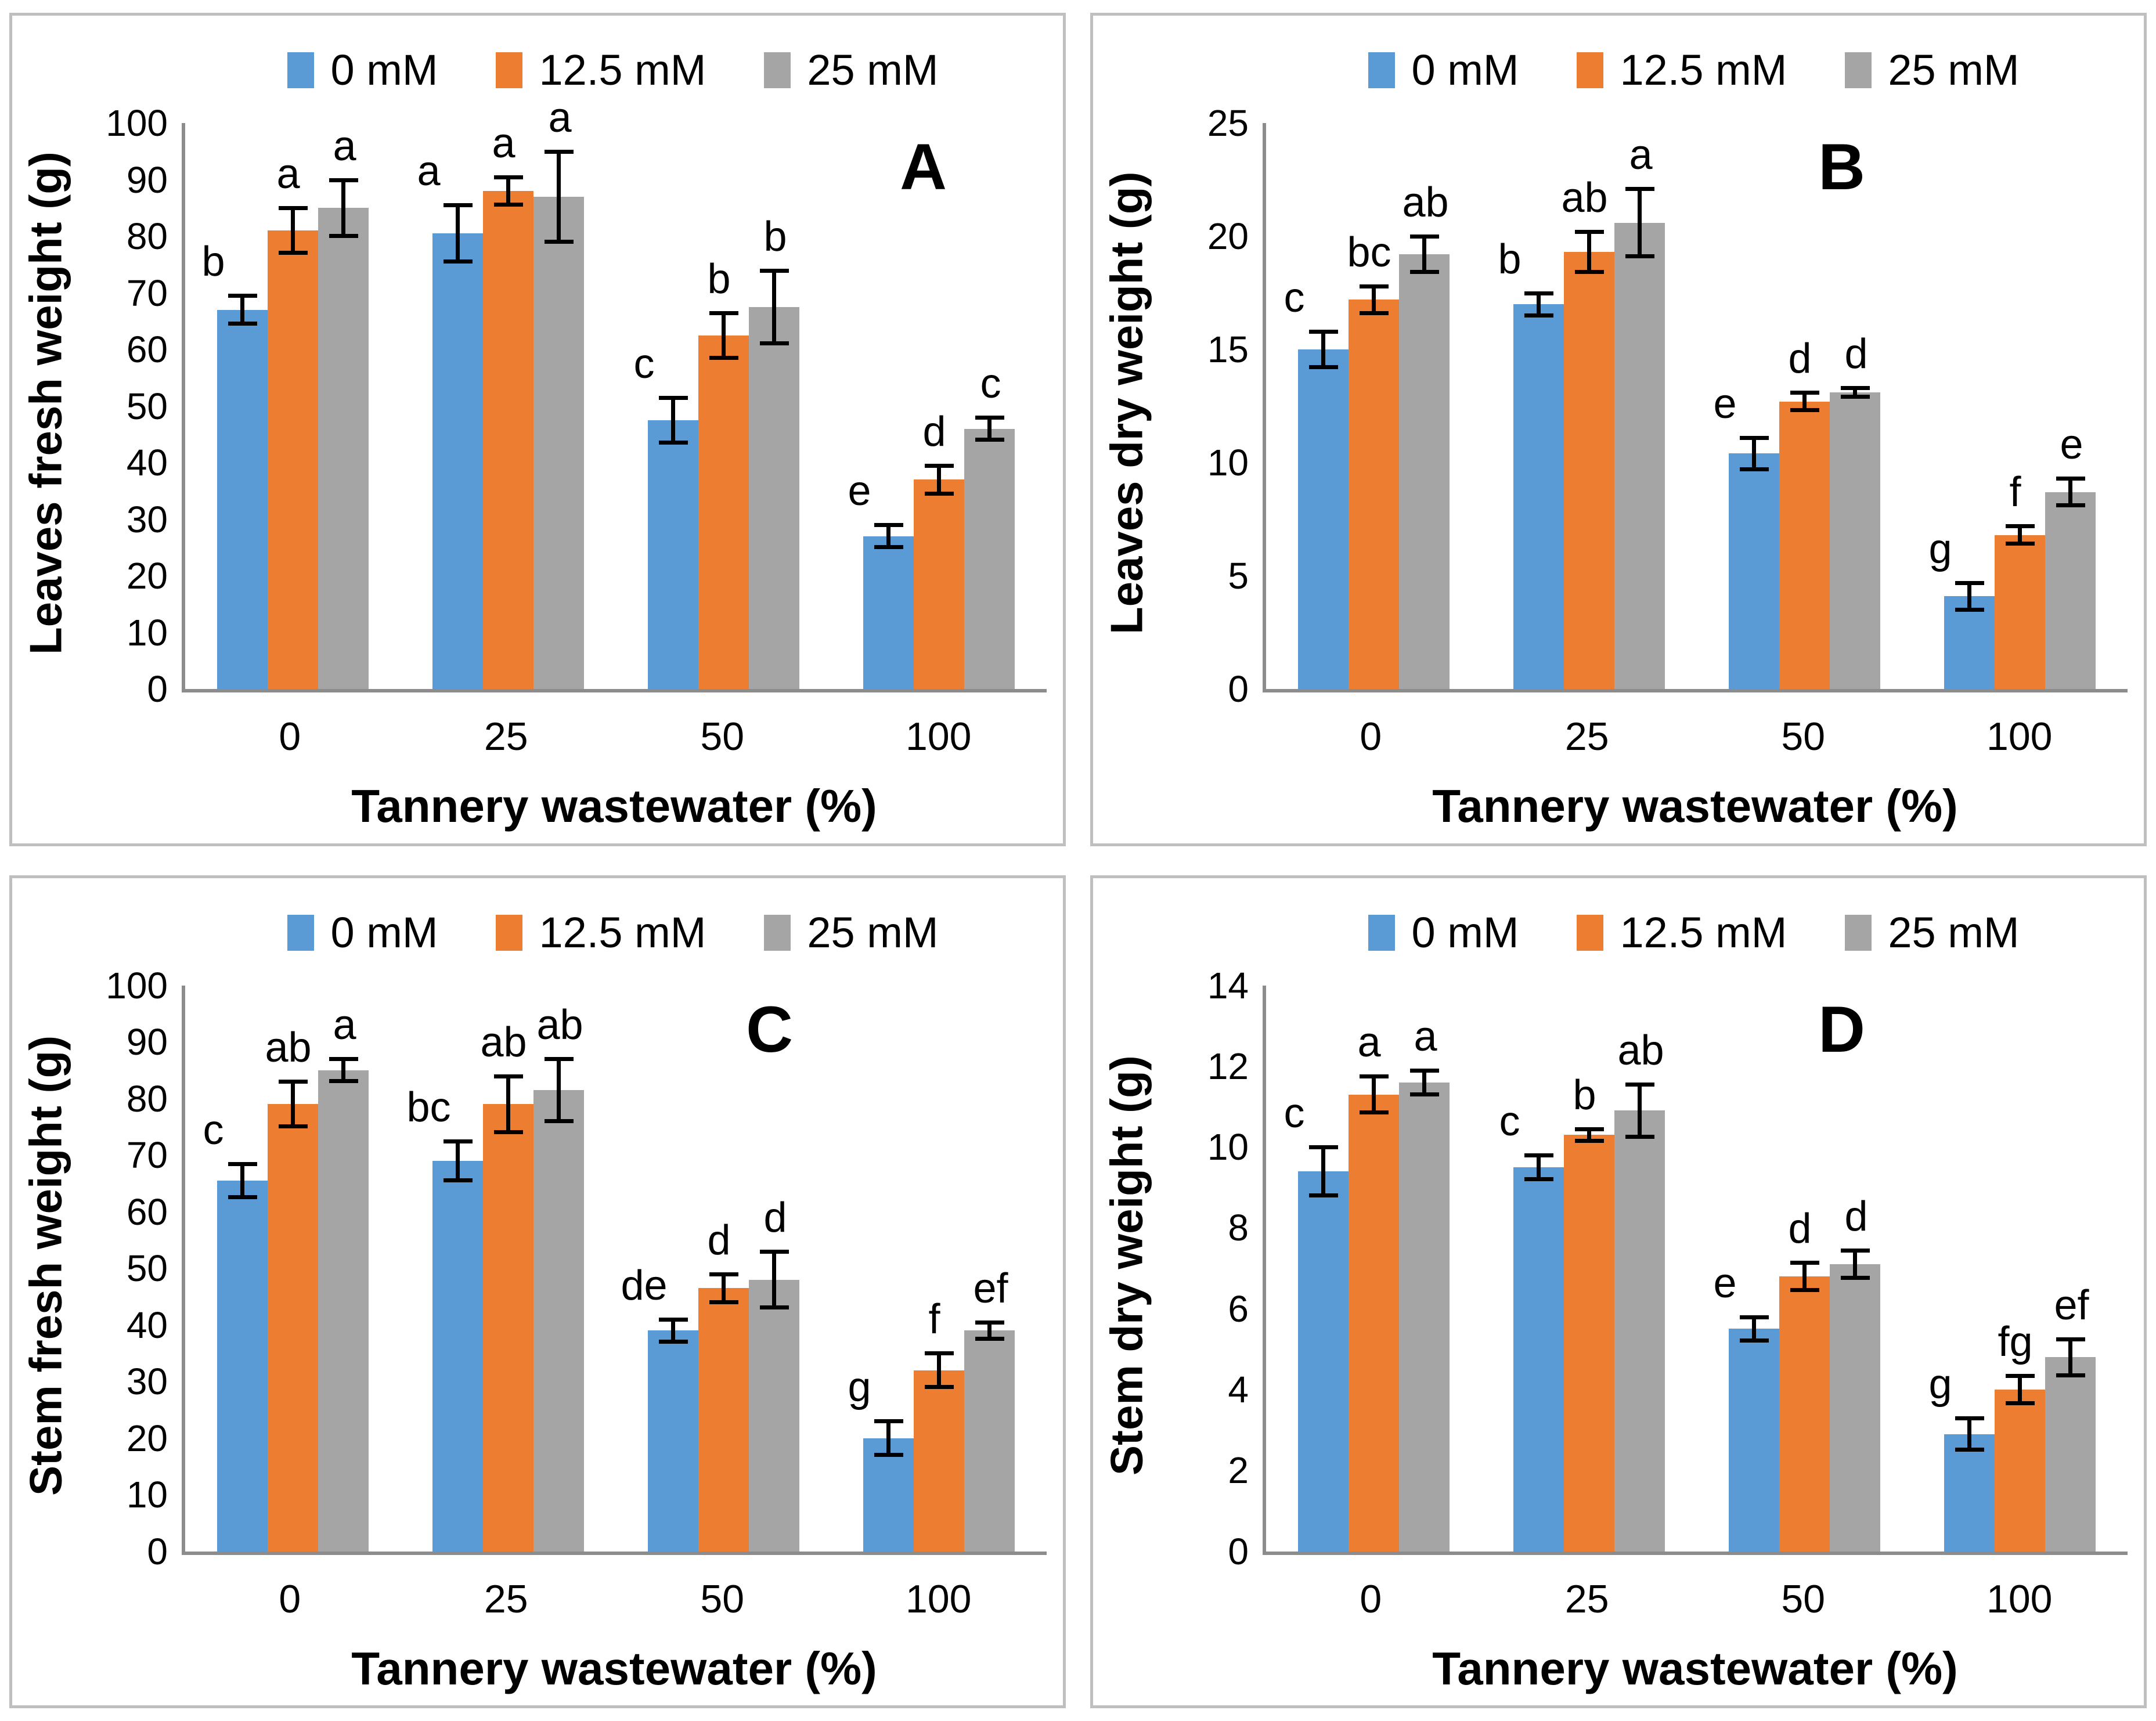  Describe the element at coordinates (1696, 1270) in the screenshot. I see `plot-area: c c e g a b d fg a ab d ef` at that location.